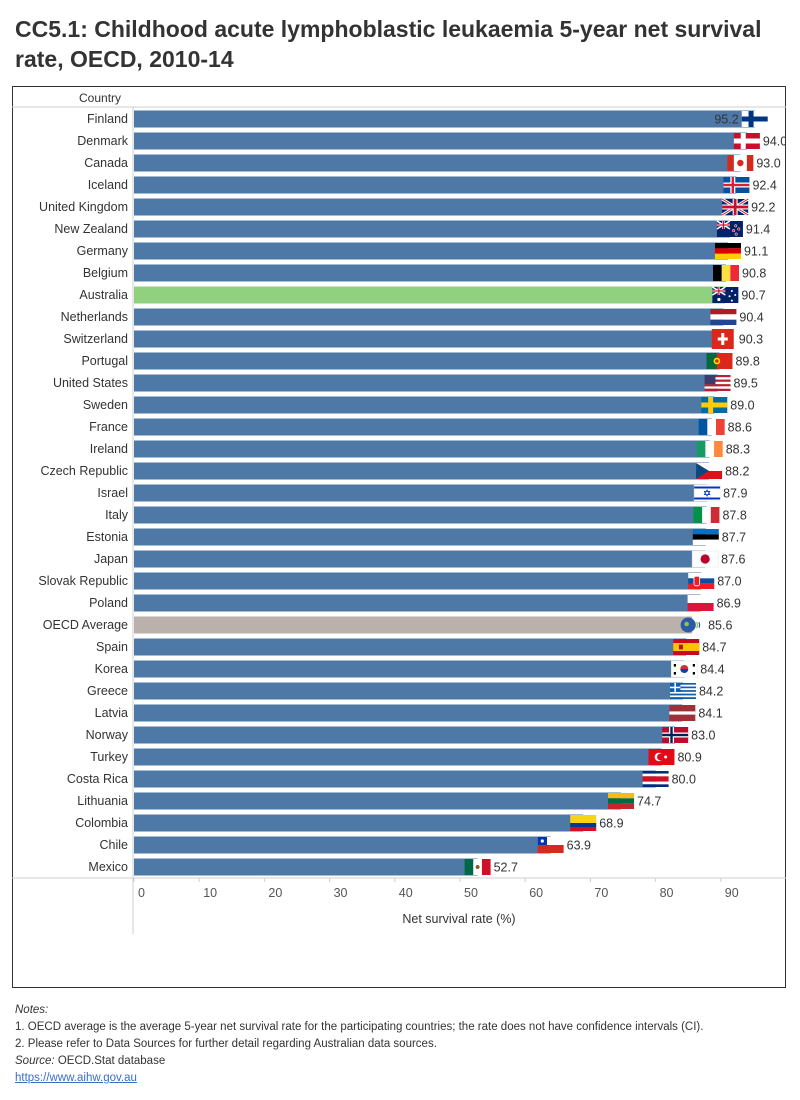 The width and height of the screenshot is (800, 1100). I want to click on israel-flag-icon, so click(707, 493).